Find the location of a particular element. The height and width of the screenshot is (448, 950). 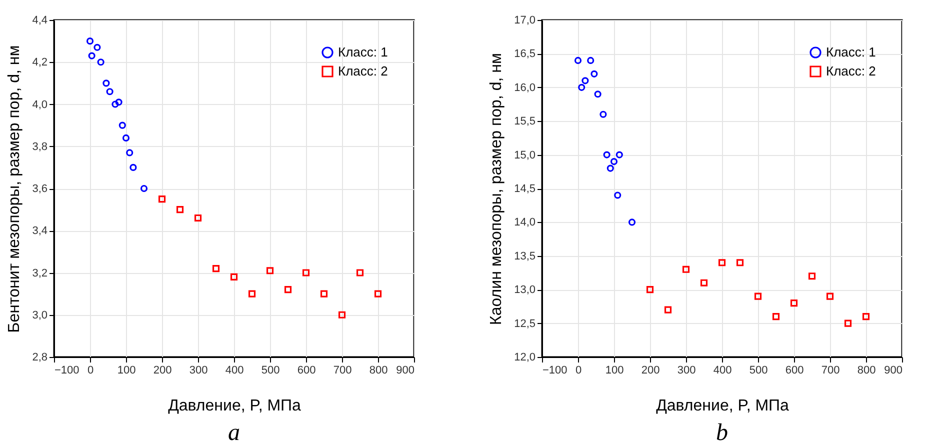

y-tick-label: 16,5 is located at coordinates (525, 54).